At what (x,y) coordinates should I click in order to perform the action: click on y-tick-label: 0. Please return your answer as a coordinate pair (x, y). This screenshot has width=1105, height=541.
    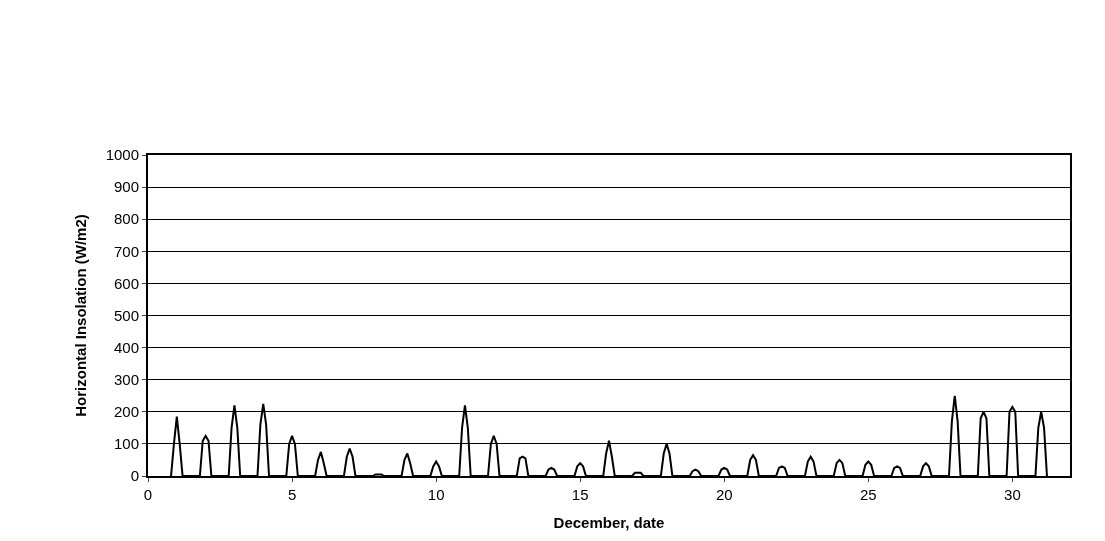
    Looking at the image, I should click on (134, 476).